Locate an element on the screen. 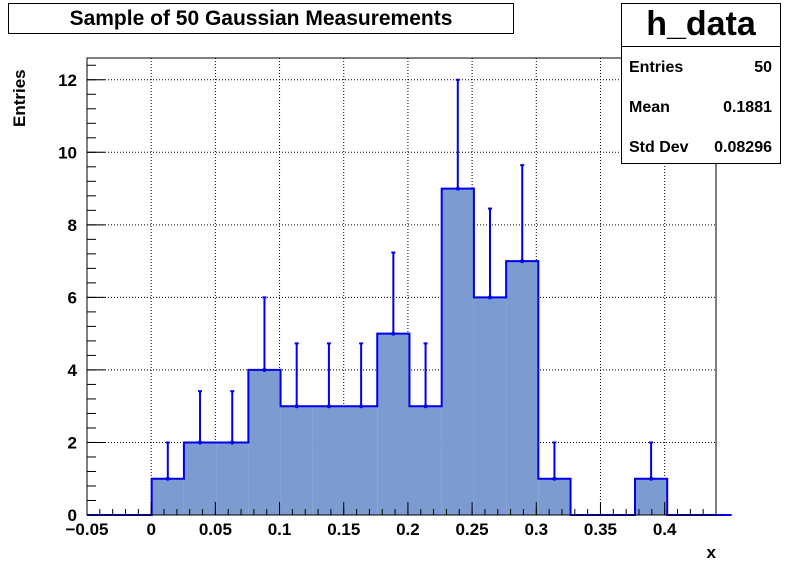 The width and height of the screenshot is (796, 572). y-tick-labels: 0 2 4 6 8 10 12 is located at coordinates (67, 298).